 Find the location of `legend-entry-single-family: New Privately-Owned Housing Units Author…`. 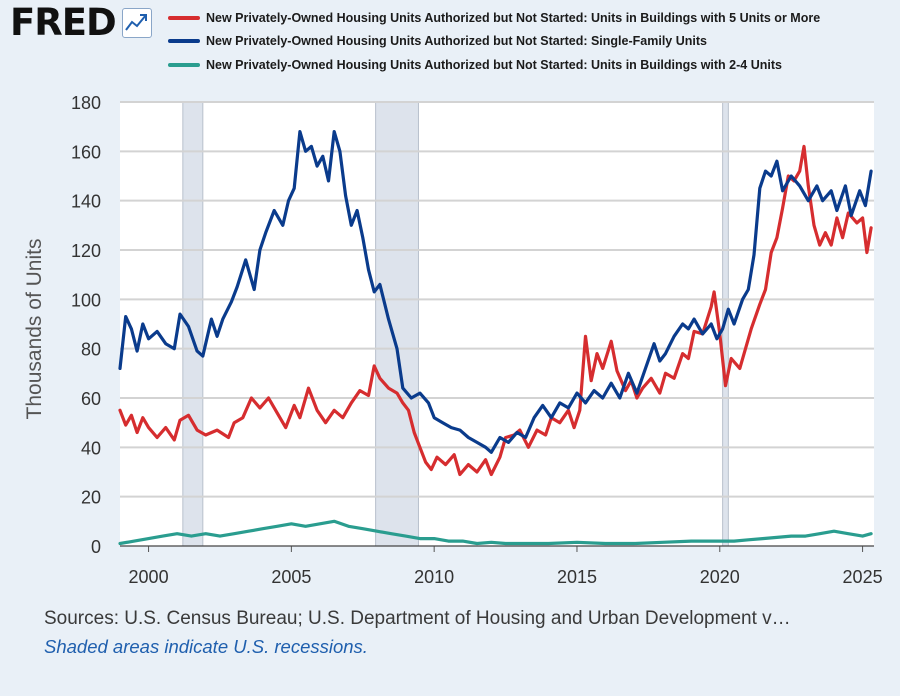

legend-entry-single-family: New Privately-Owned Housing Units Author… is located at coordinates (494, 42).